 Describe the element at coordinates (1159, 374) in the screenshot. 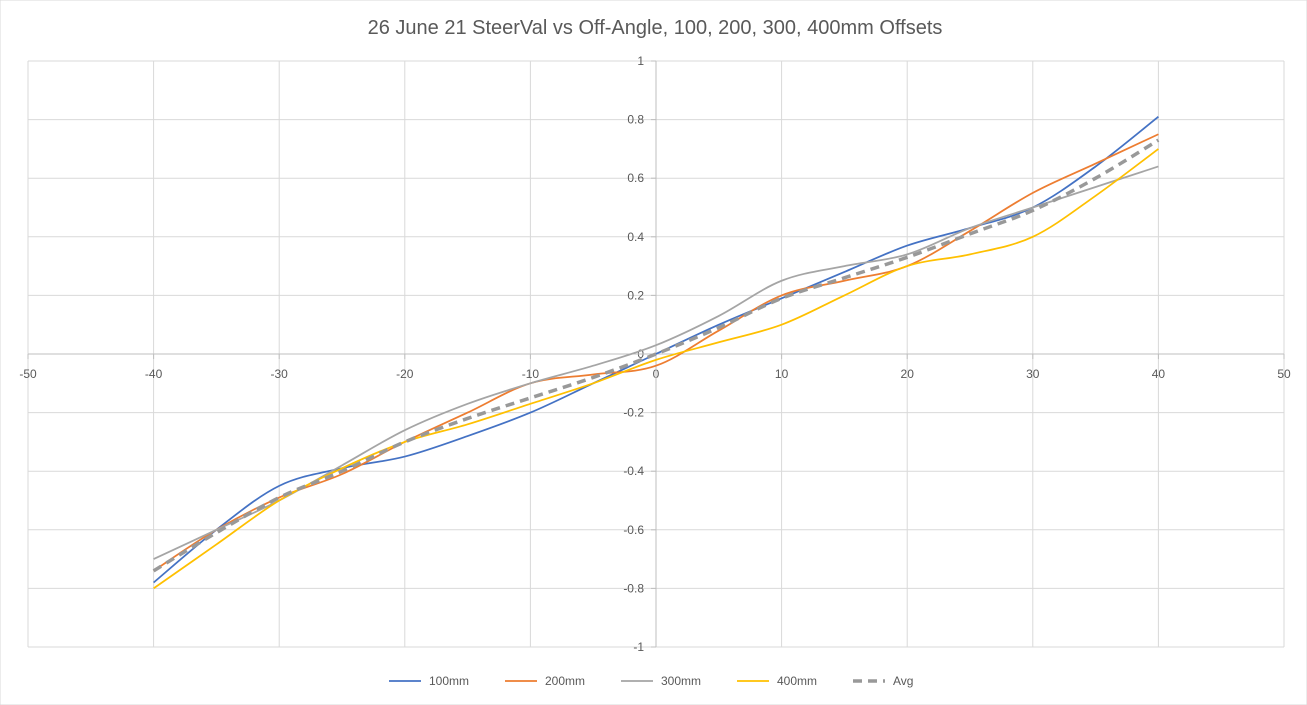

I see `x-tick-label: 40` at that location.